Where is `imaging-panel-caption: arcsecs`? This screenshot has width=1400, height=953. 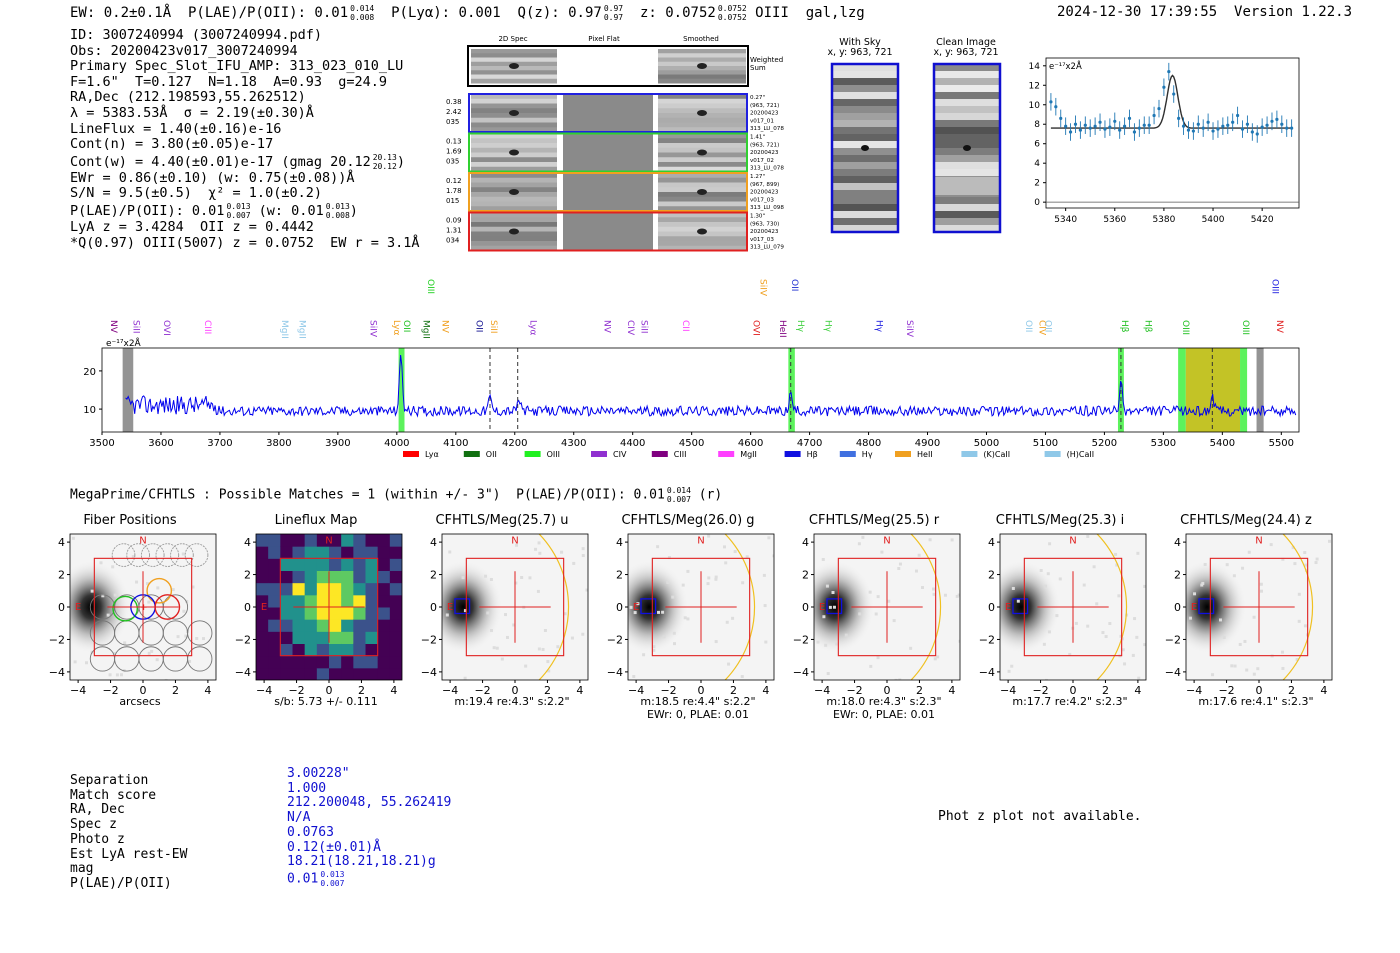
imaging-panel-caption: arcsecs is located at coordinates (140, 701).